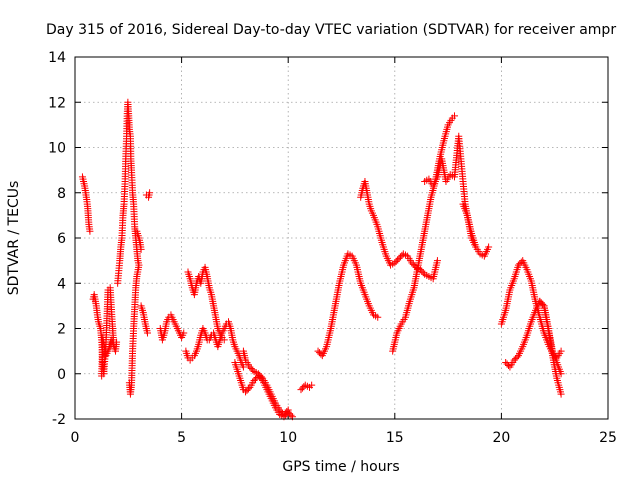 This screenshot has height=480, width=640. I want to click on y-axis-label: SDTVAR / TECUs, so click(14, 238).